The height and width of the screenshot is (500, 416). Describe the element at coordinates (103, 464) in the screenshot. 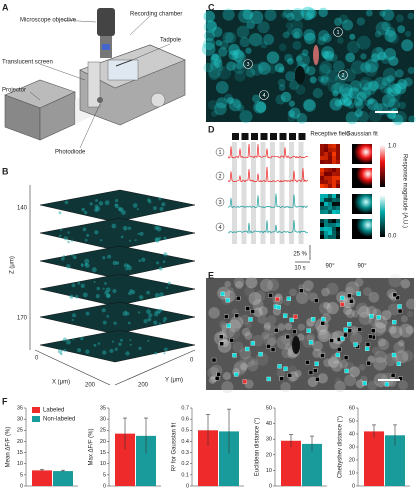

I see `y-tick-label: 10` at that location.